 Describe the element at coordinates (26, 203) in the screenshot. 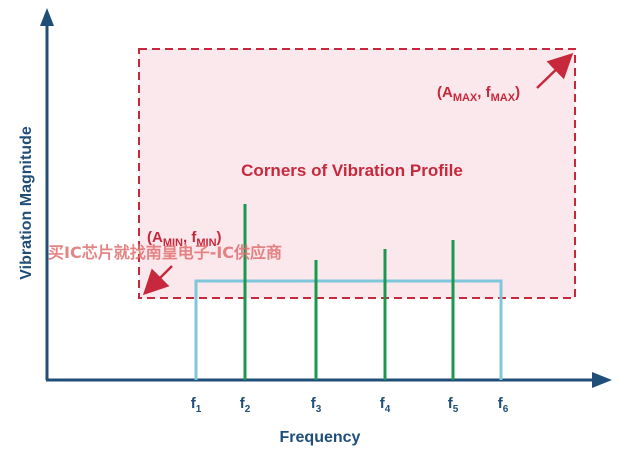

I see `y-axis-label: Vibration Magnitude` at that location.